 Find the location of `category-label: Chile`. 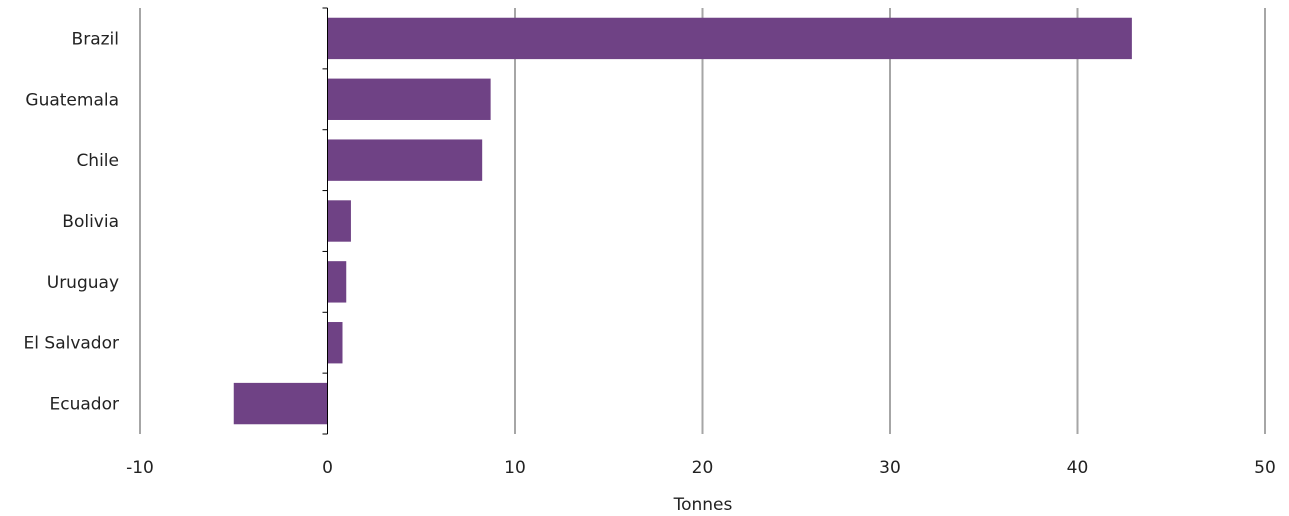

category-label: Chile is located at coordinates (97, 161).